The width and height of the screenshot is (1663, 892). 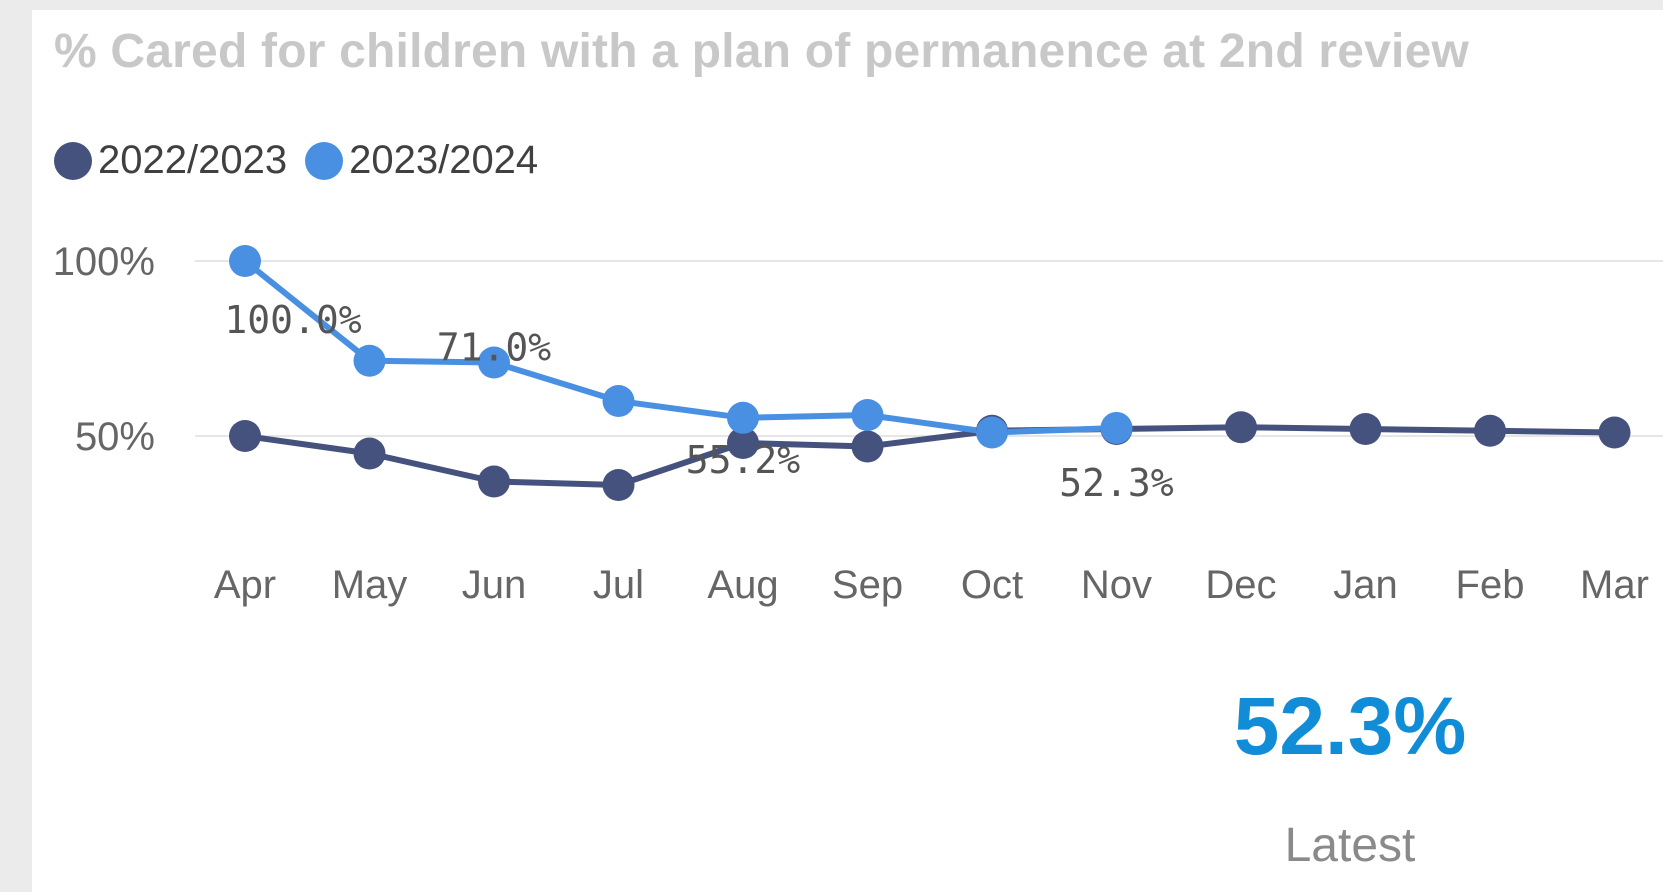 I want to click on data-label: 55.2%, so click(x=743, y=460).